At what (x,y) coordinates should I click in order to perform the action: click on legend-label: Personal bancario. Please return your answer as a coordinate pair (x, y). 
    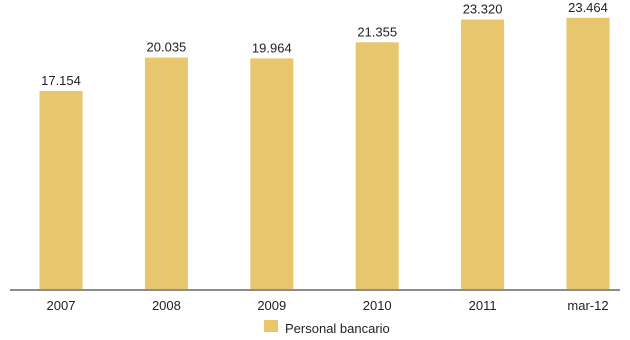
    Looking at the image, I should click on (337, 328).